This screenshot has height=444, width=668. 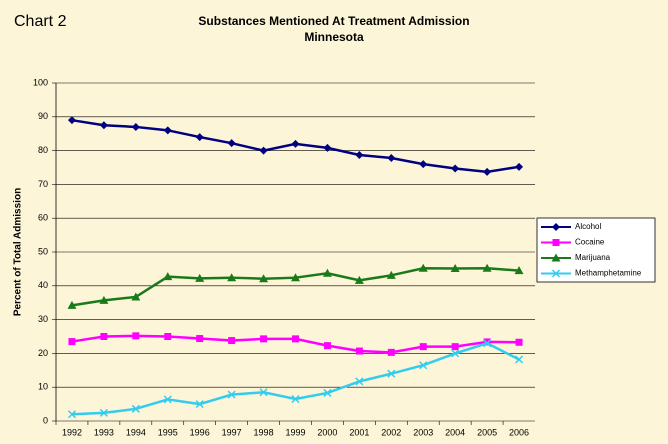 What do you see at coordinates (45, 420) in the screenshot?
I see `y-tick-label: 0` at bounding box center [45, 420].